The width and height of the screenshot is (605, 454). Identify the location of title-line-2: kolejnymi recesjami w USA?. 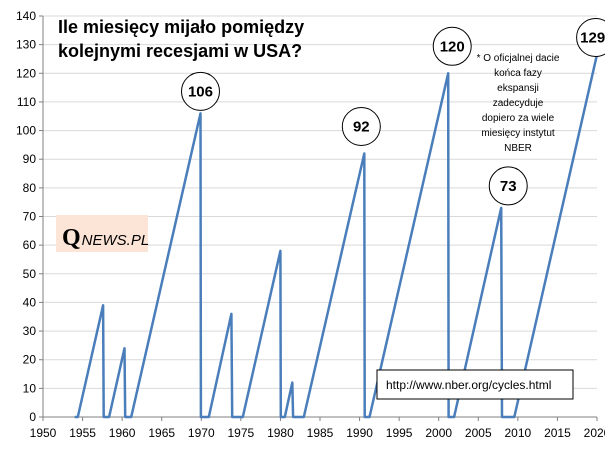
(180, 51).